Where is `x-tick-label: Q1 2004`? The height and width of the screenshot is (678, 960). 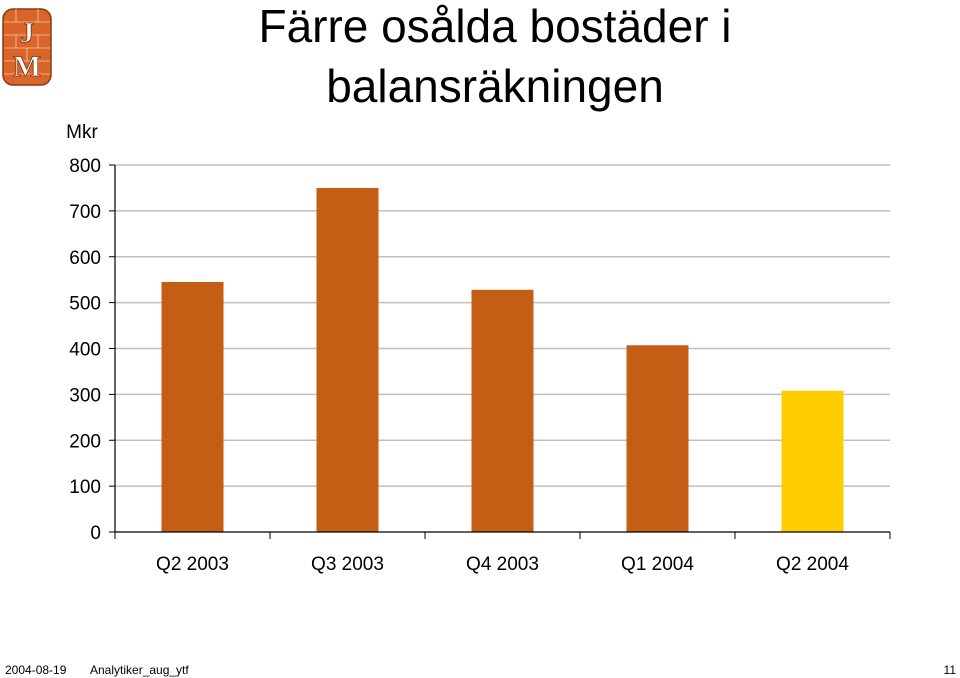
x-tick-label: Q1 2004 is located at coordinates (657, 564).